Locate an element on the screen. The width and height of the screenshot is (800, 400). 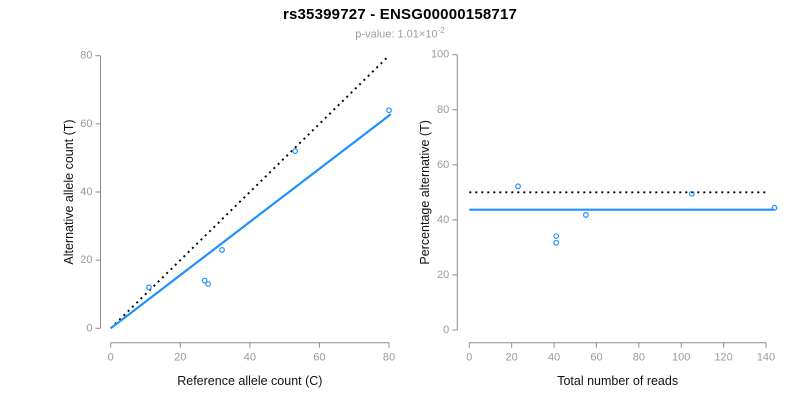
x-tick-label: 120 is located at coordinates (723, 358).